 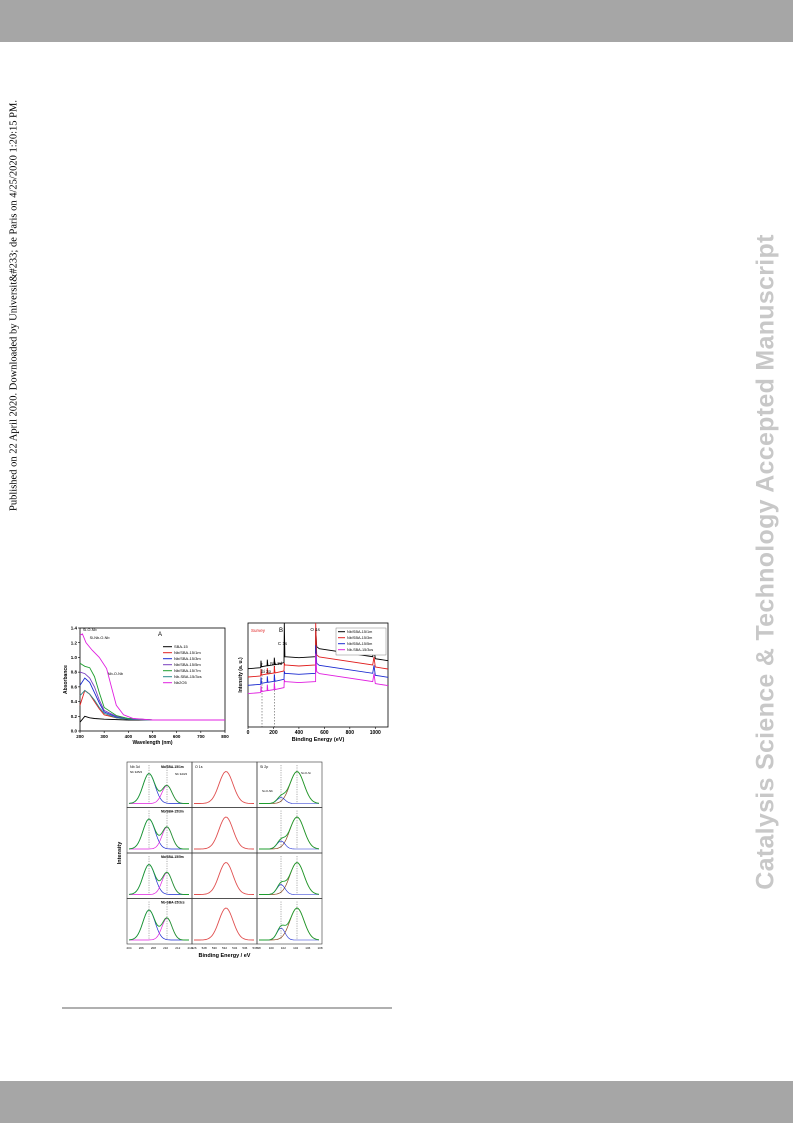 What do you see at coordinates (74, 672) in the screenshot?
I see `uvvis-y-tick-label: 0.8` at bounding box center [74, 672].